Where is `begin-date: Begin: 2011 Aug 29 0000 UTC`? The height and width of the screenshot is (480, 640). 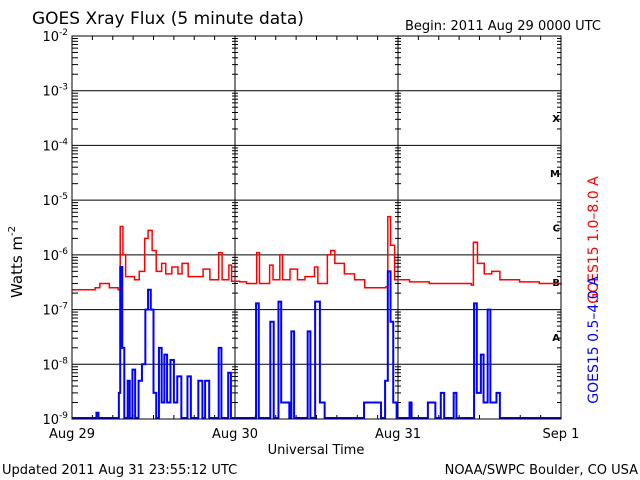
begin-date: Begin: 2011 Aug 29 0000 UTC is located at coordinates (503, 26).